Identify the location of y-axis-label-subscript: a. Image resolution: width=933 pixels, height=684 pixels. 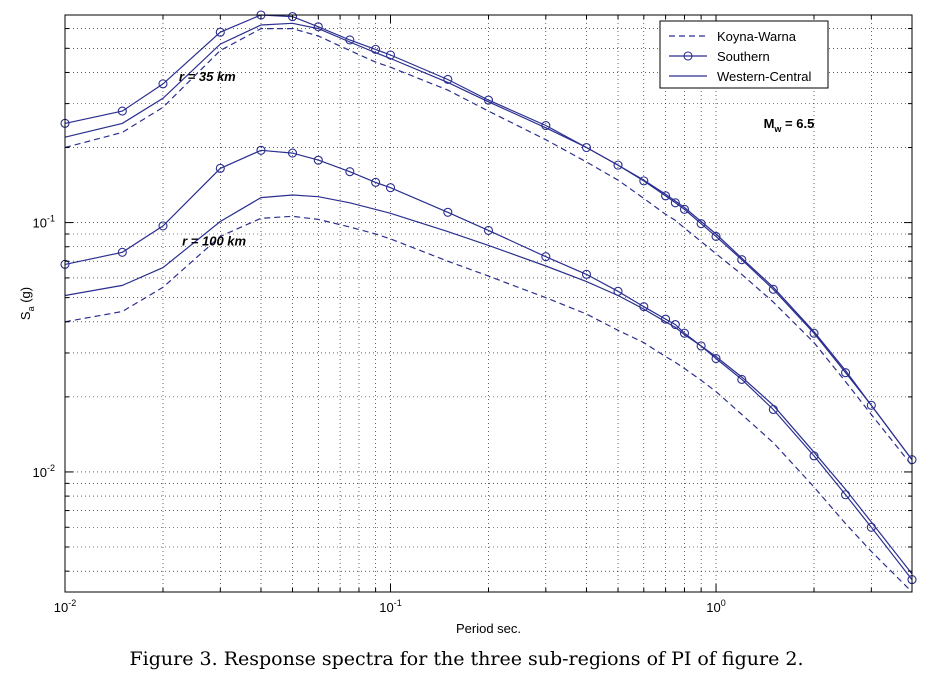
(31, 308).